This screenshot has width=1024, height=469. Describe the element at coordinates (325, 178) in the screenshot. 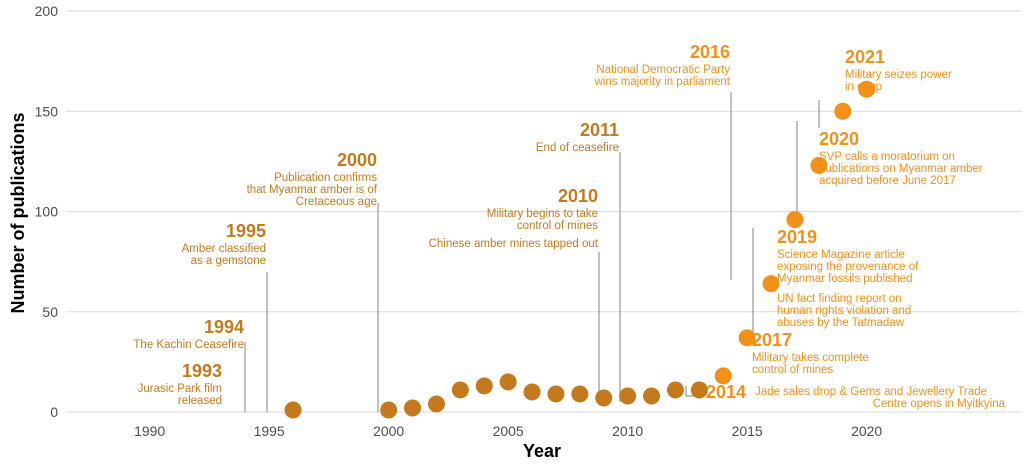

I see `annotation-text: Publication confirms` at that location.